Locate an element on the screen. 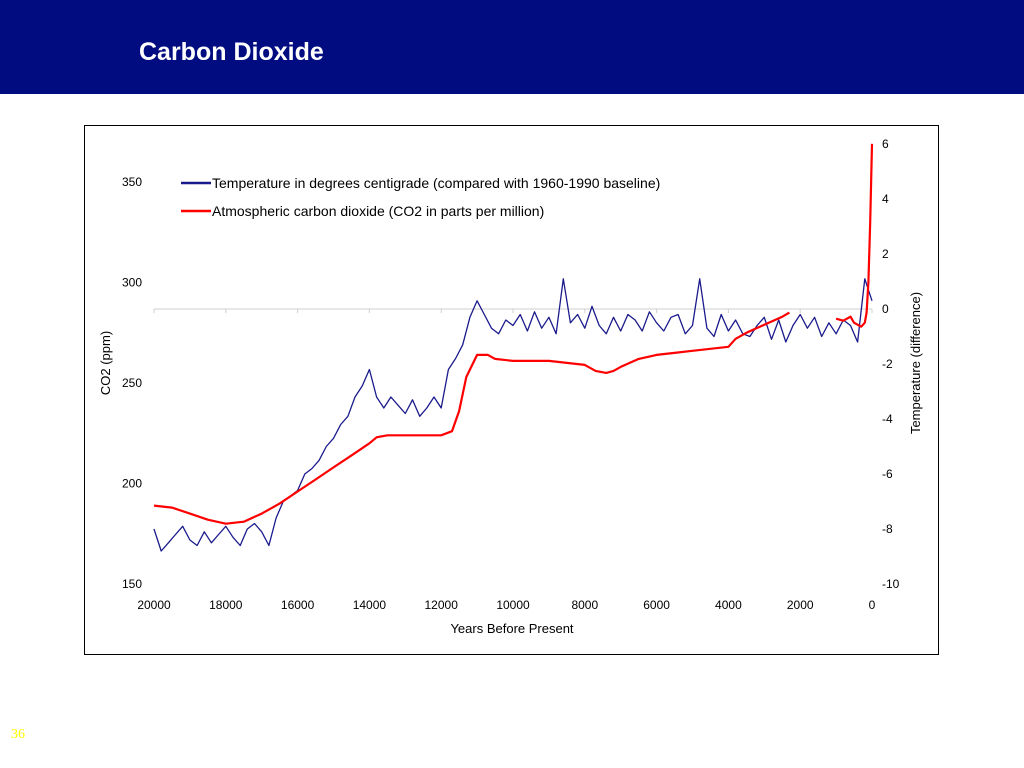 The width and height of the screenshot is (1024, 768). co2-modern-series-line is located at coordinates (854, 235).